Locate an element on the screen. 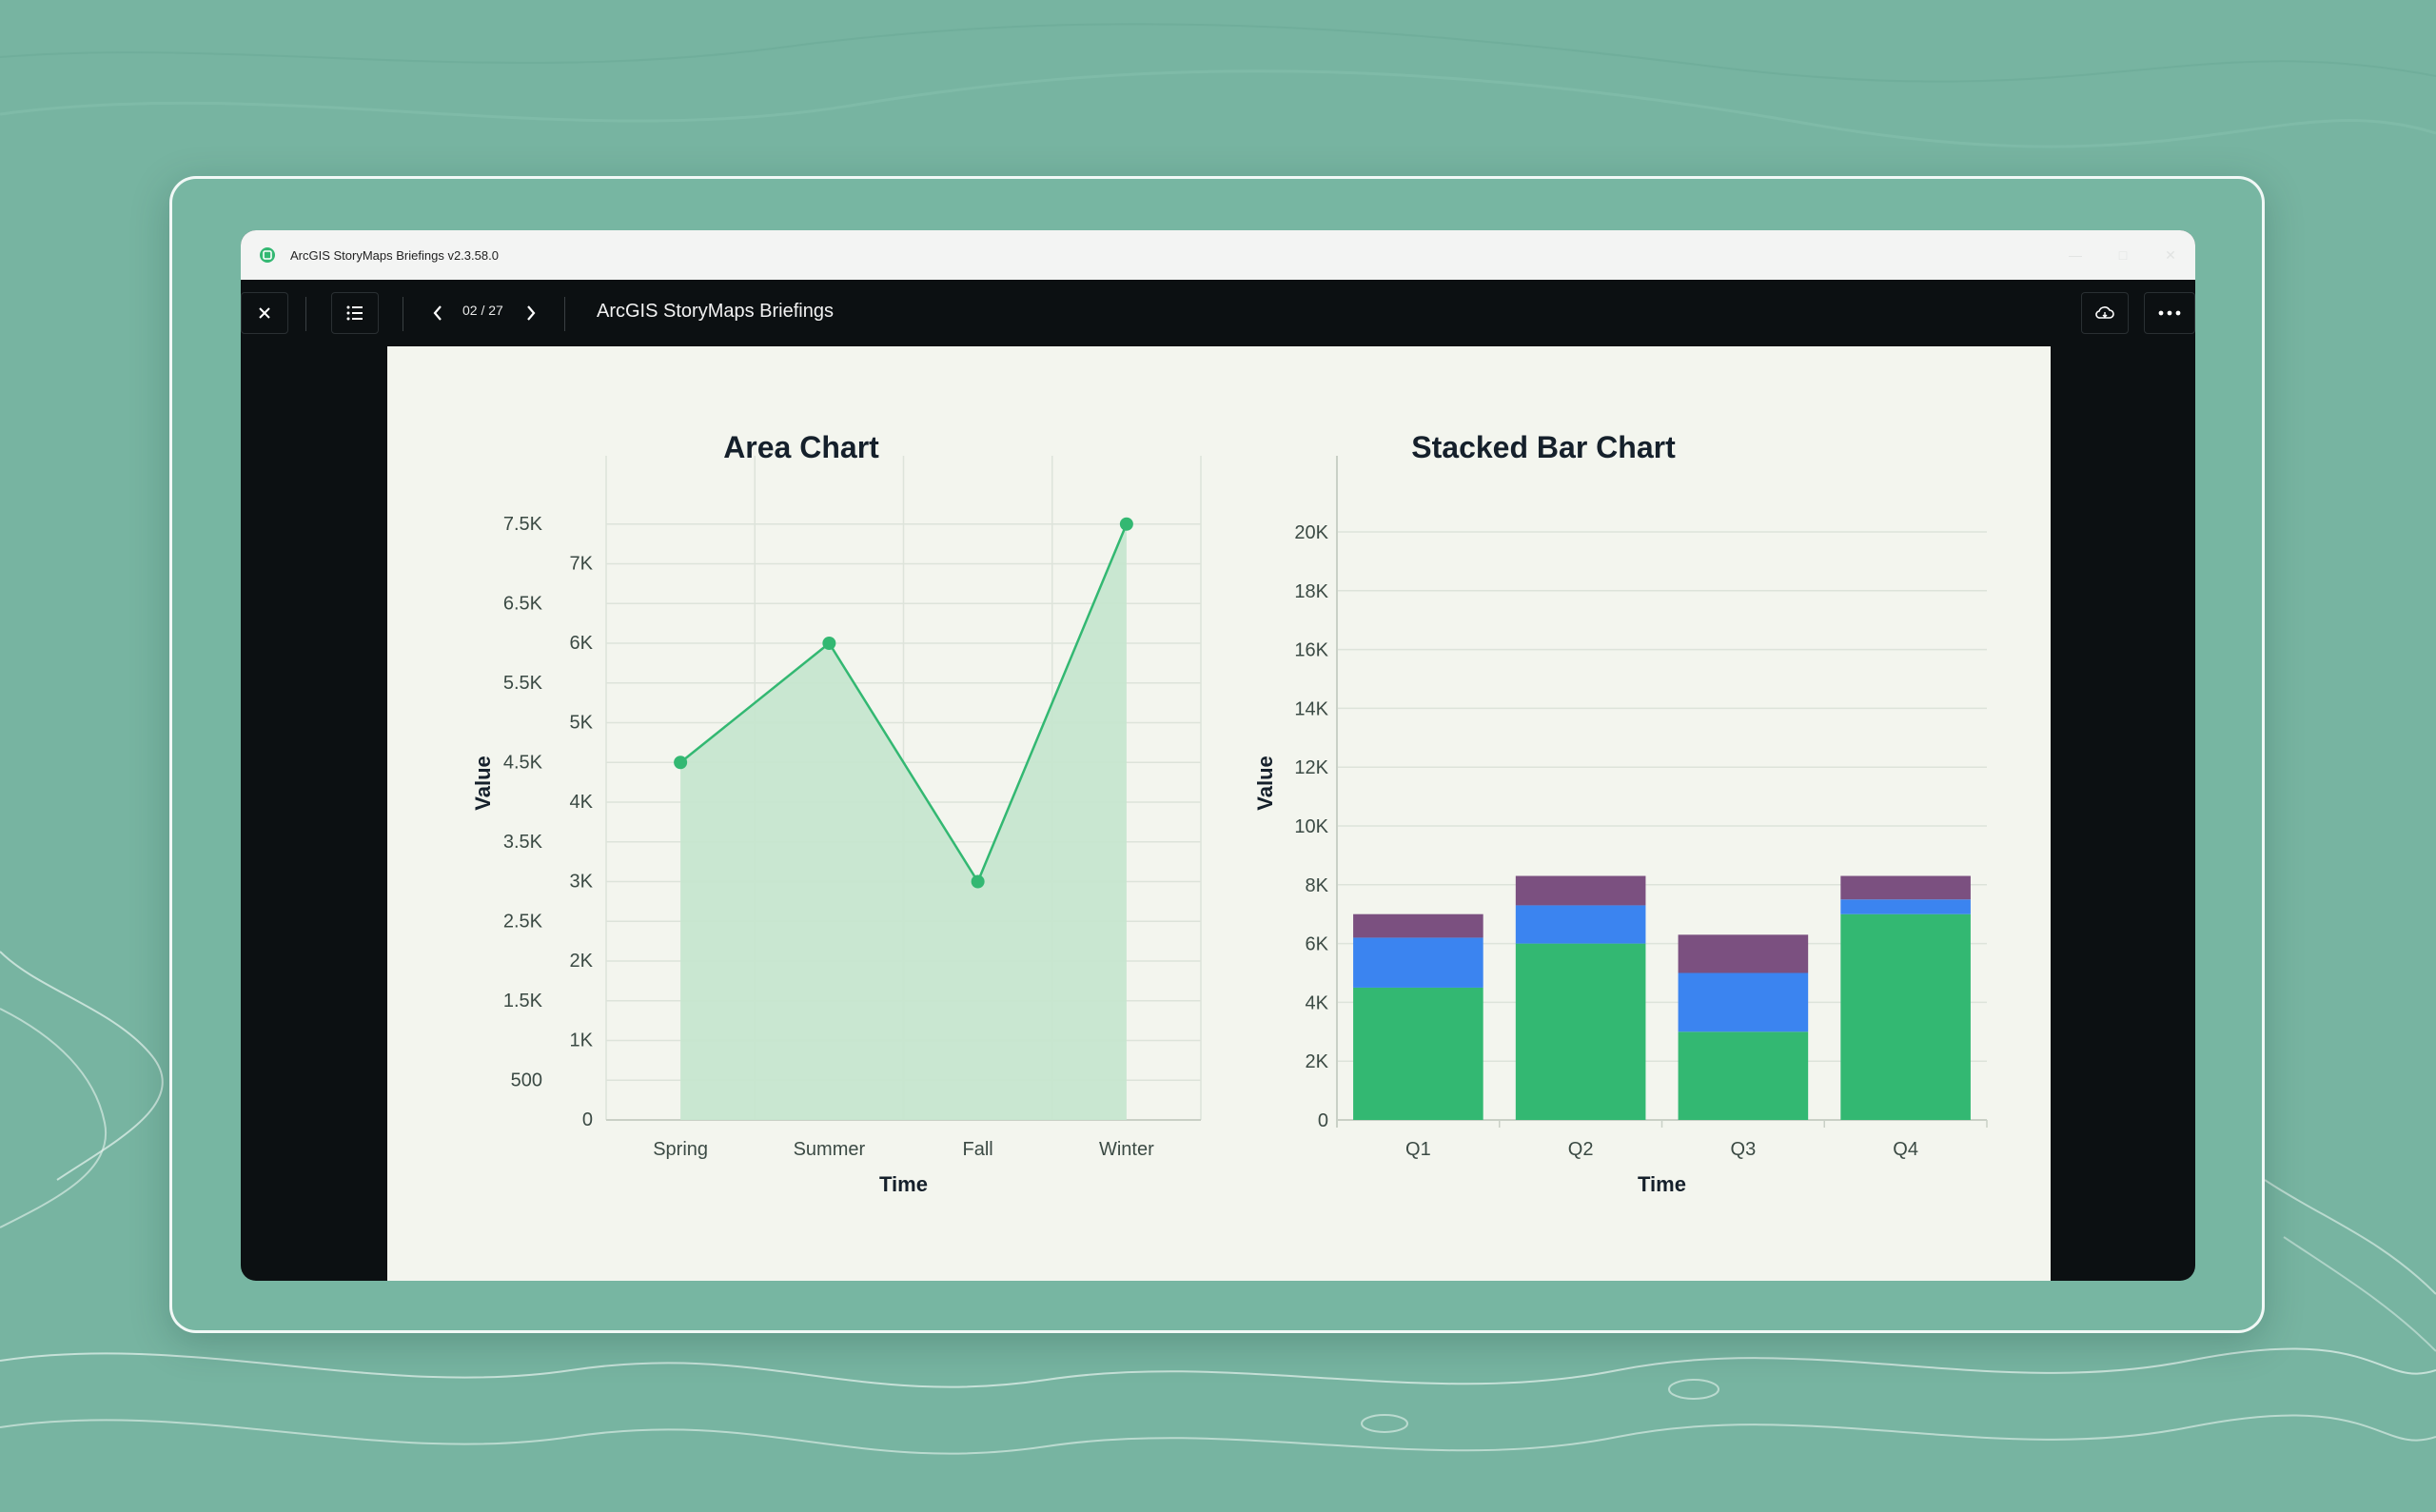 The height and width of the screenshot is (1512, 2436). area-y-tick-label: 0 is located at coordinates (587, 1119).